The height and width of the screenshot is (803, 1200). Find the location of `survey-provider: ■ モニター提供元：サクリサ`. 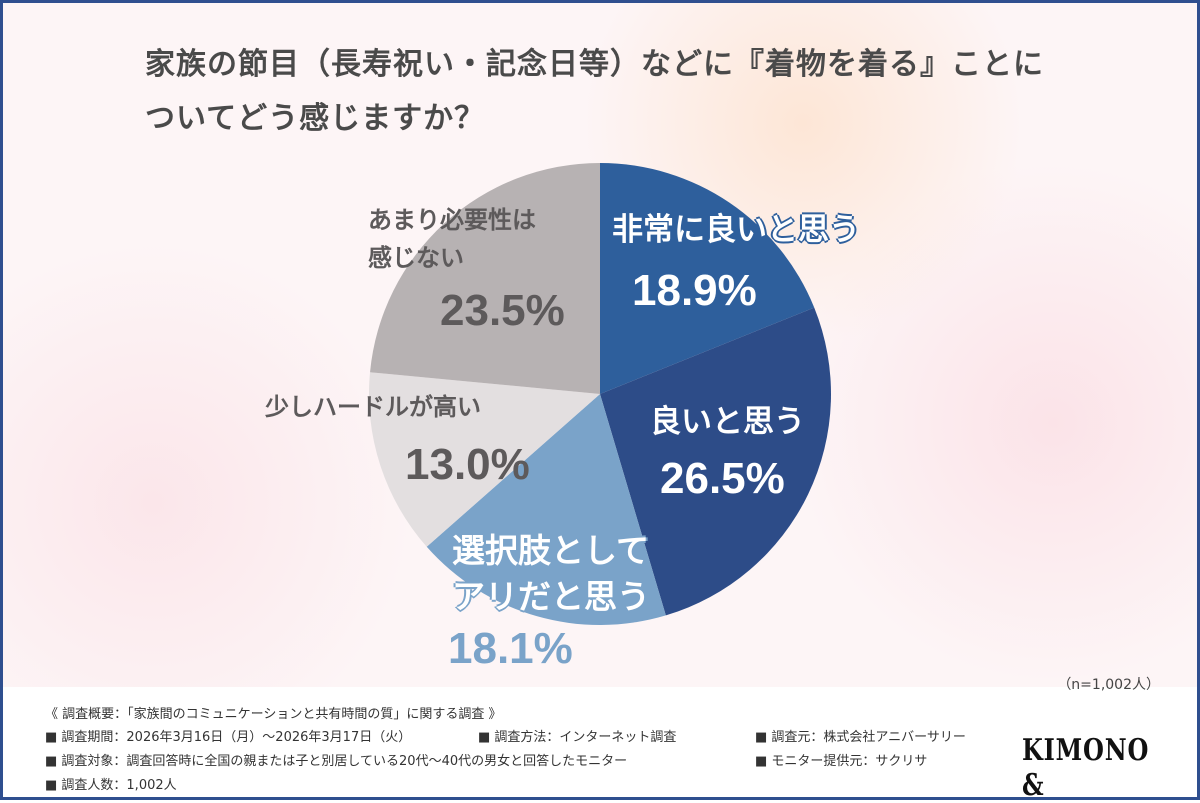

survey-provider: ■ モニター提供元：サクリサ is located at coordinates (841, 761).